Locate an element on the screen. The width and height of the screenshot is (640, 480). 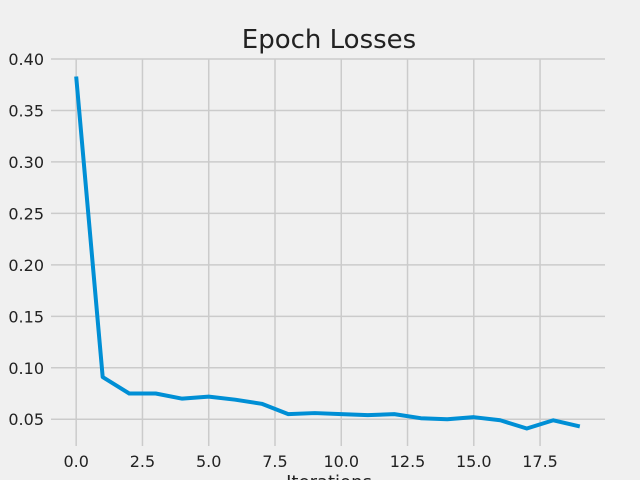
y-tick-label: 0.05 is located at coordinates (26, 419).